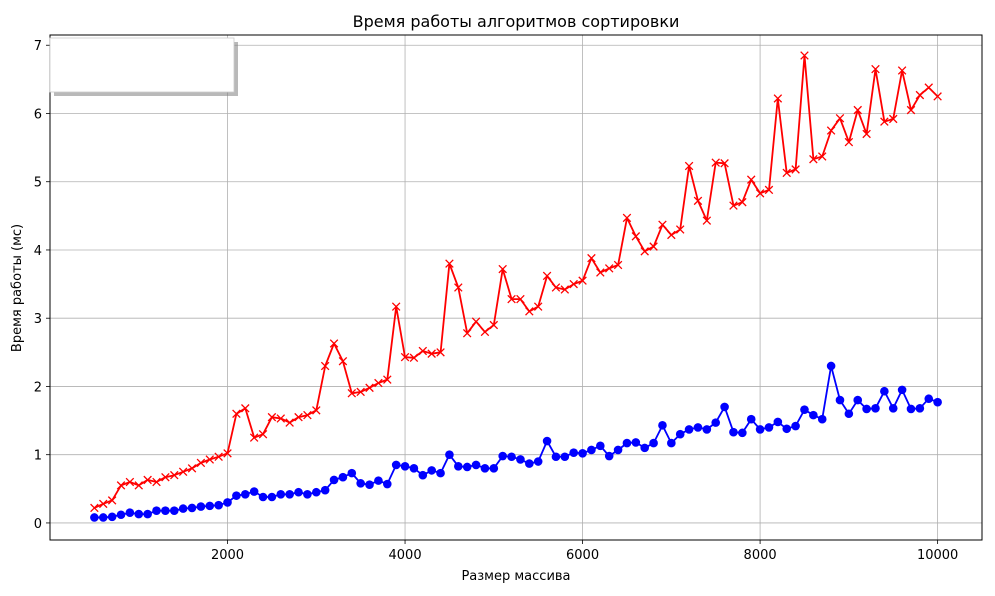  What do you see at coordinates (38, 319) in the screenshot?
I see `y-tick-label: 3` at bounding box center [38, 319].